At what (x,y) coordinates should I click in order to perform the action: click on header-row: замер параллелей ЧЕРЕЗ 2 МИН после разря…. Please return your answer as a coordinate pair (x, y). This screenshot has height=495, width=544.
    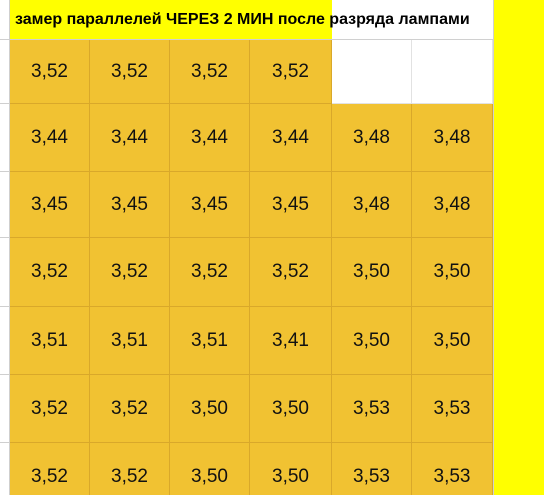
    Looking at the image, I should click on (251, 20).